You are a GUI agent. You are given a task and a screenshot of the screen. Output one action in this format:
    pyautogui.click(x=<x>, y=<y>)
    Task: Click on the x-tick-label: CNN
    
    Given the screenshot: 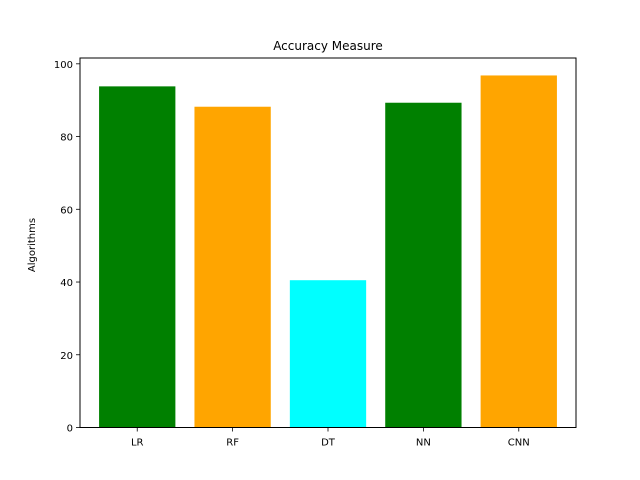 What is the action you would take?
    pyautogui.click(x=519, y=443)
    